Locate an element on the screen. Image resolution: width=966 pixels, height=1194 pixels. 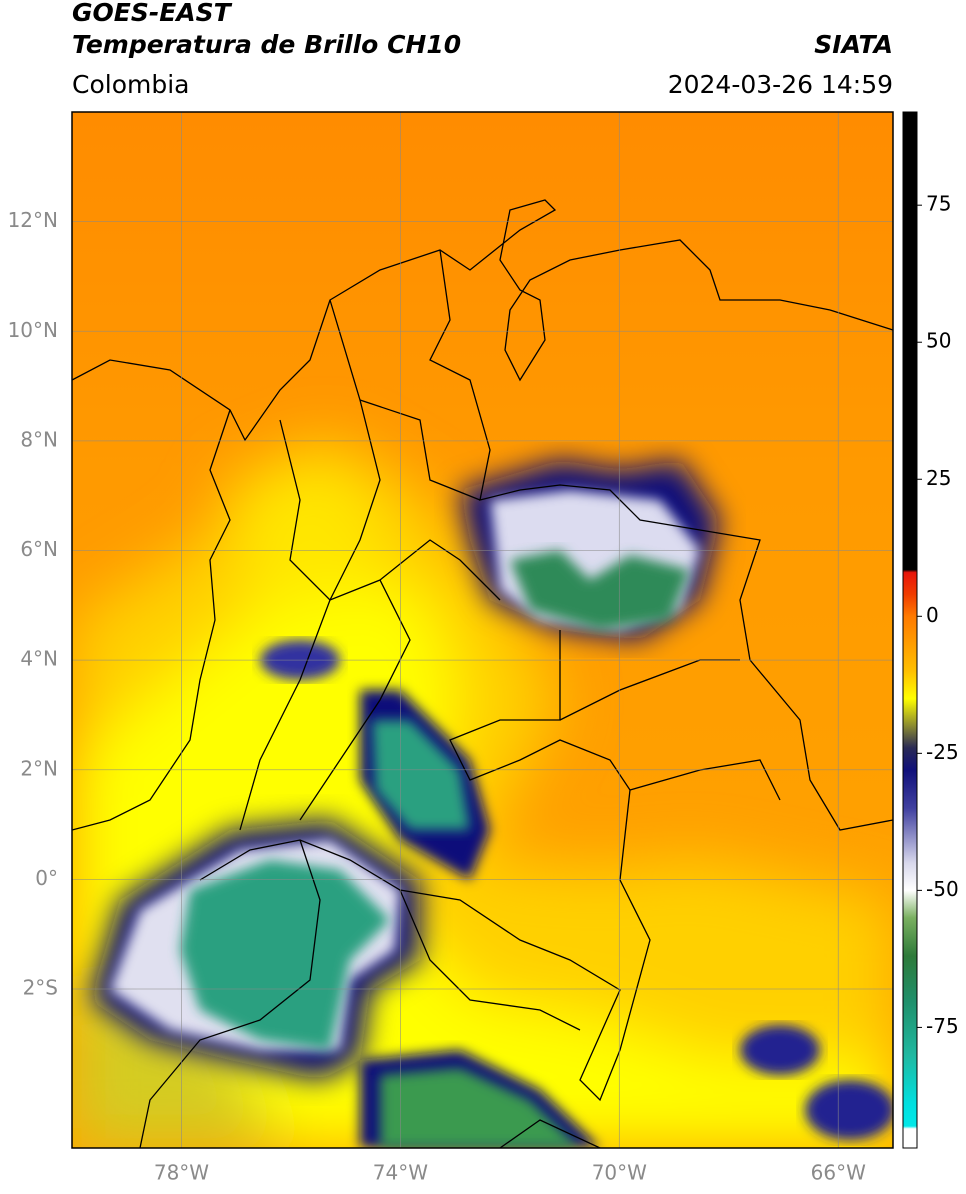
colorbar-tick-label: -75 is located at coordinates (942, 1026).